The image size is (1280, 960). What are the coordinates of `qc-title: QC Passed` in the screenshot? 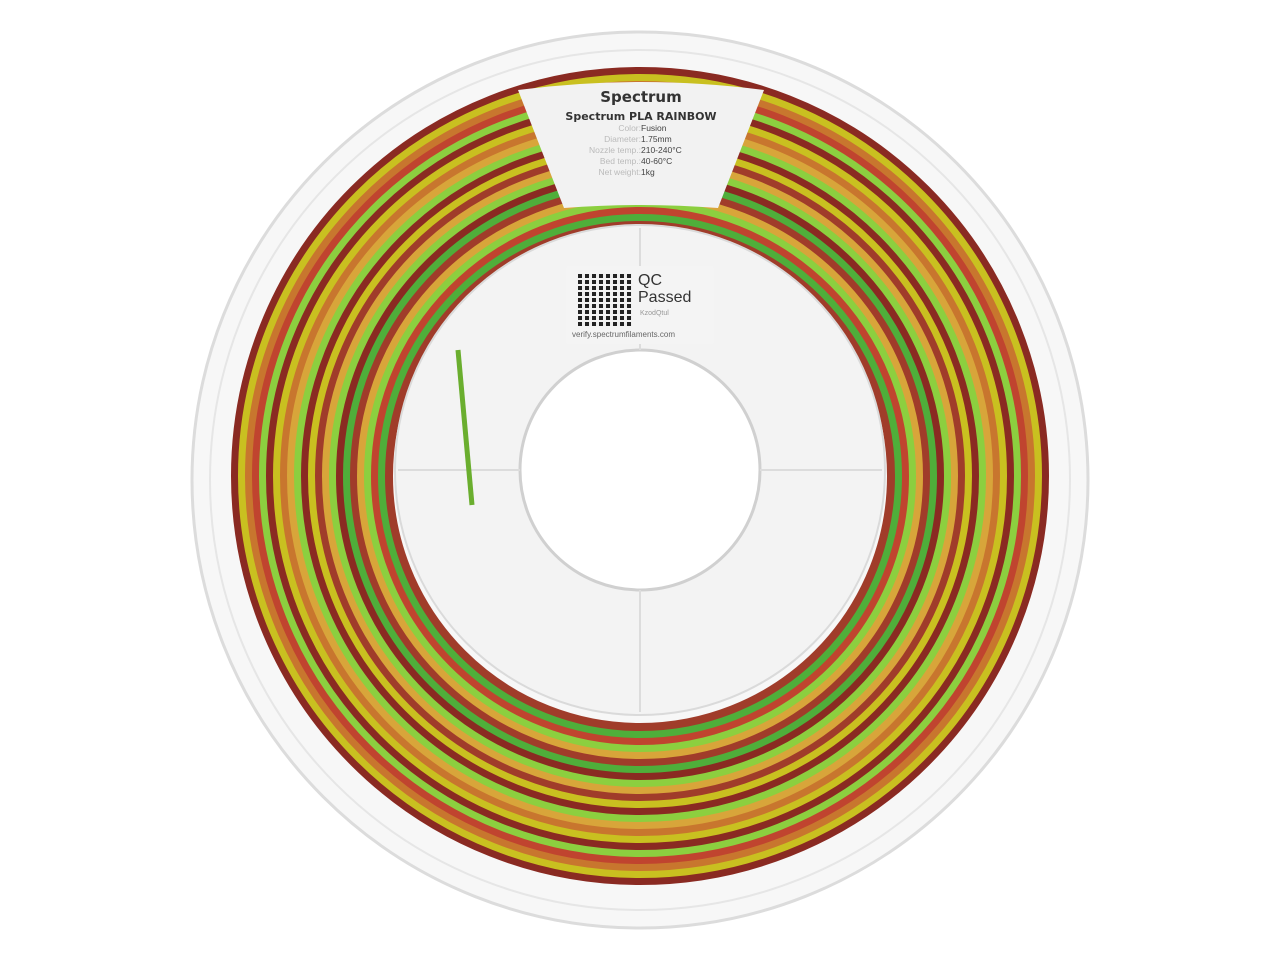 It's located at (665, 289).